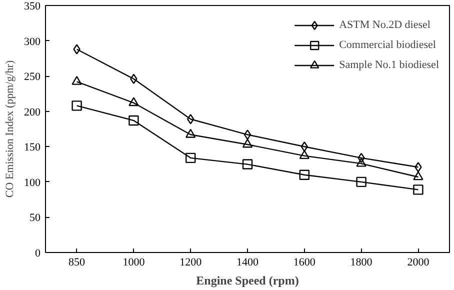  I want to click on y-tick-label: 200, so click(32, 112).